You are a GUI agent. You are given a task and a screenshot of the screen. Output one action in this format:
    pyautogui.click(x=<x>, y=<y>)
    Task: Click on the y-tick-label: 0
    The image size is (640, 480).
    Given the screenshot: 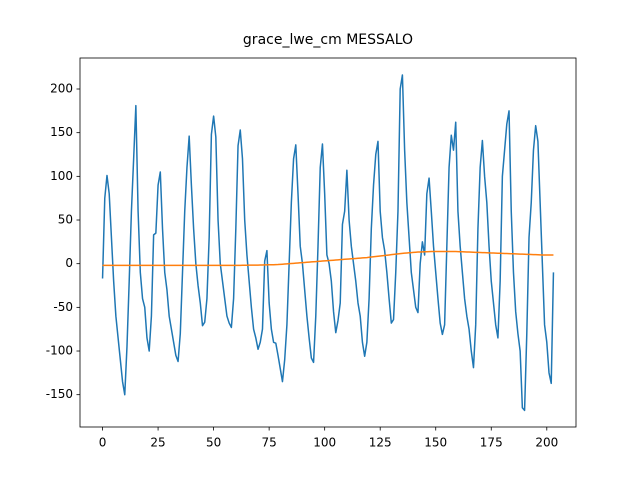 What is the action you would take?
    pyautogui.click(x=69, y=263)
    